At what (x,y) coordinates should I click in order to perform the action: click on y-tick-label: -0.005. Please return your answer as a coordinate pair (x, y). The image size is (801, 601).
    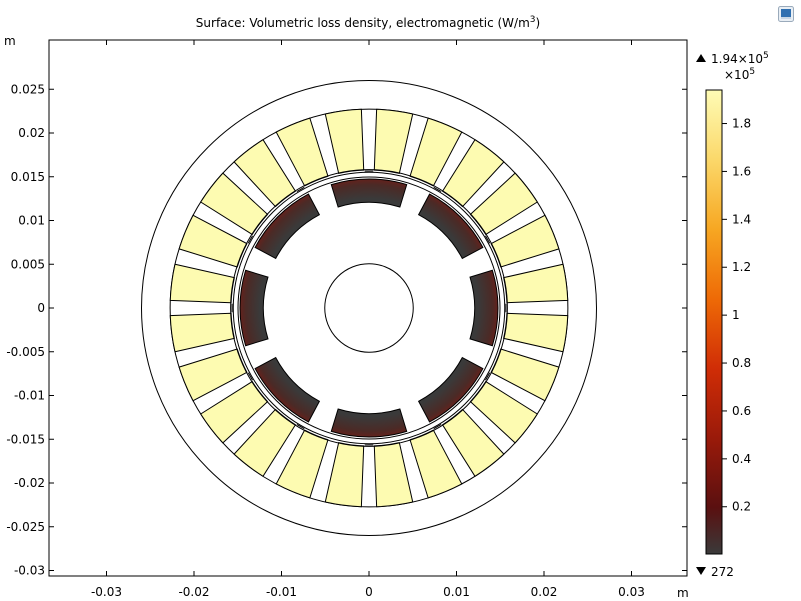
    Looking at the image, I should click on (25, 352).